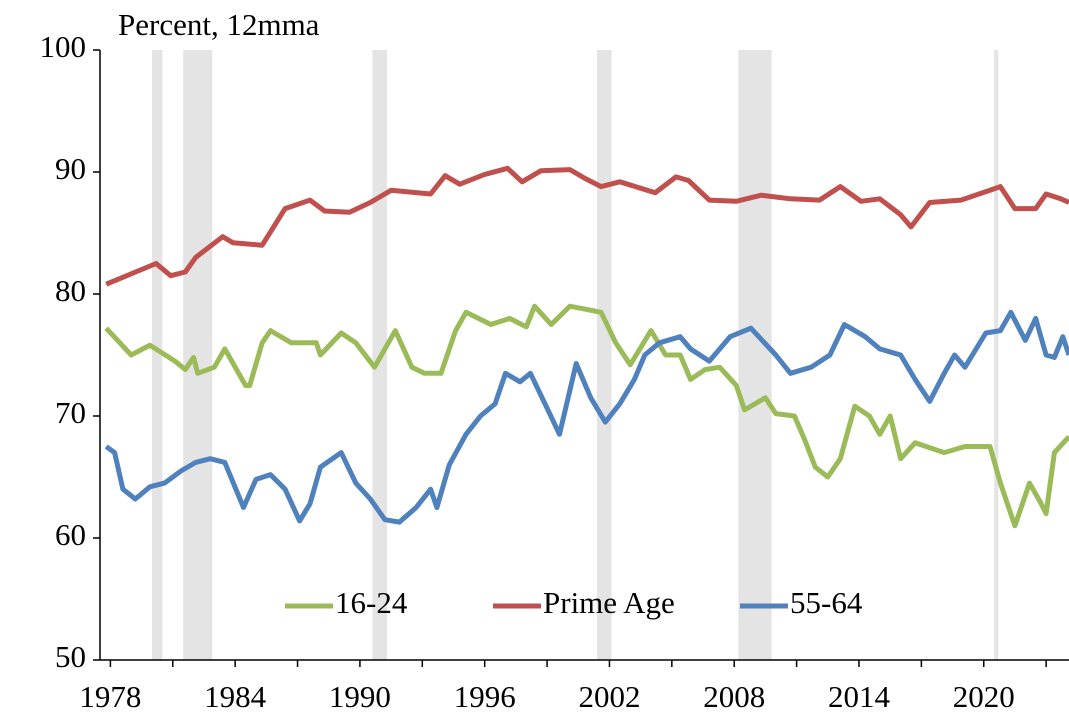 The image size is (1069, 728). Describe the element at coordinates (63, 46) in the screenshot. I see `y-tick-label: 100` at that location.